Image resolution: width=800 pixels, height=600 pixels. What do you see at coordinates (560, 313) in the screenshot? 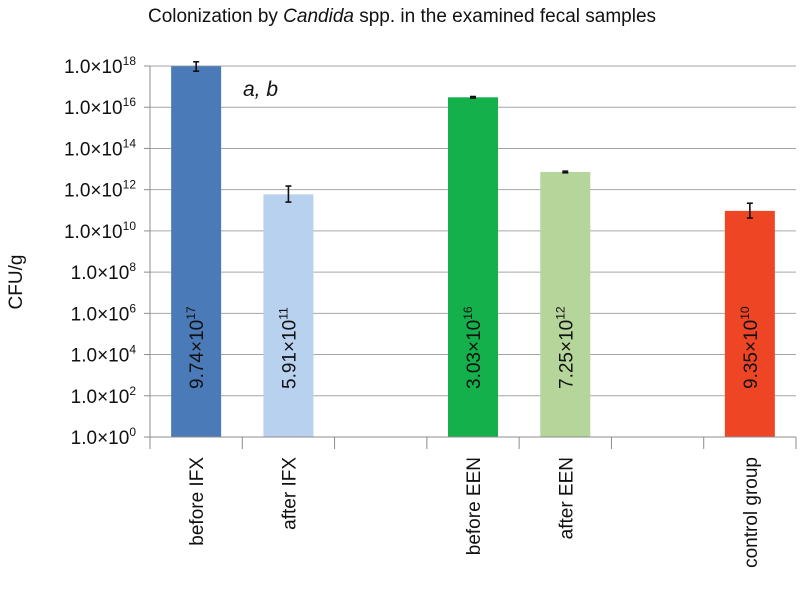
I see `bar-value-exponent: 12` at bounding box center [560, 313].